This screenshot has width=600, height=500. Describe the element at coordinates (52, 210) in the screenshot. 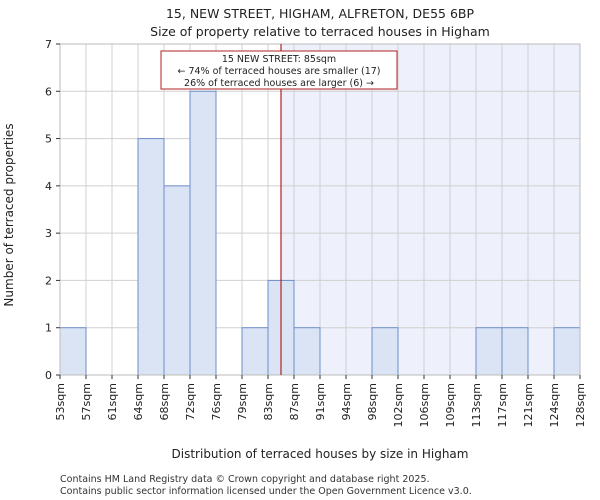

I see `y-axis-ticks: 0 1 2 3 4 5 6 7` at that location.